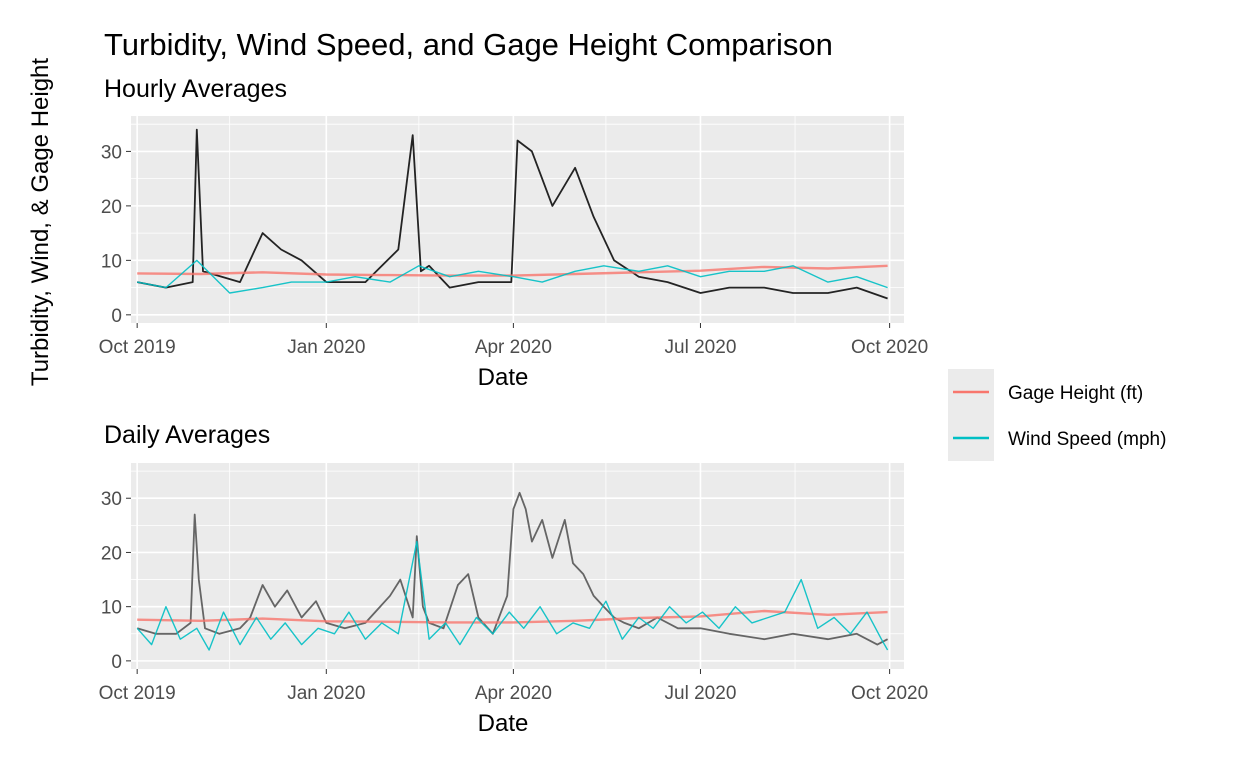 The width and height of the screenshot is (1248, 768). Describe the element at coordinates (1075, 393) in the screenshot. I see `legend-label-gage-height: Gage Height (ft)` at that location.